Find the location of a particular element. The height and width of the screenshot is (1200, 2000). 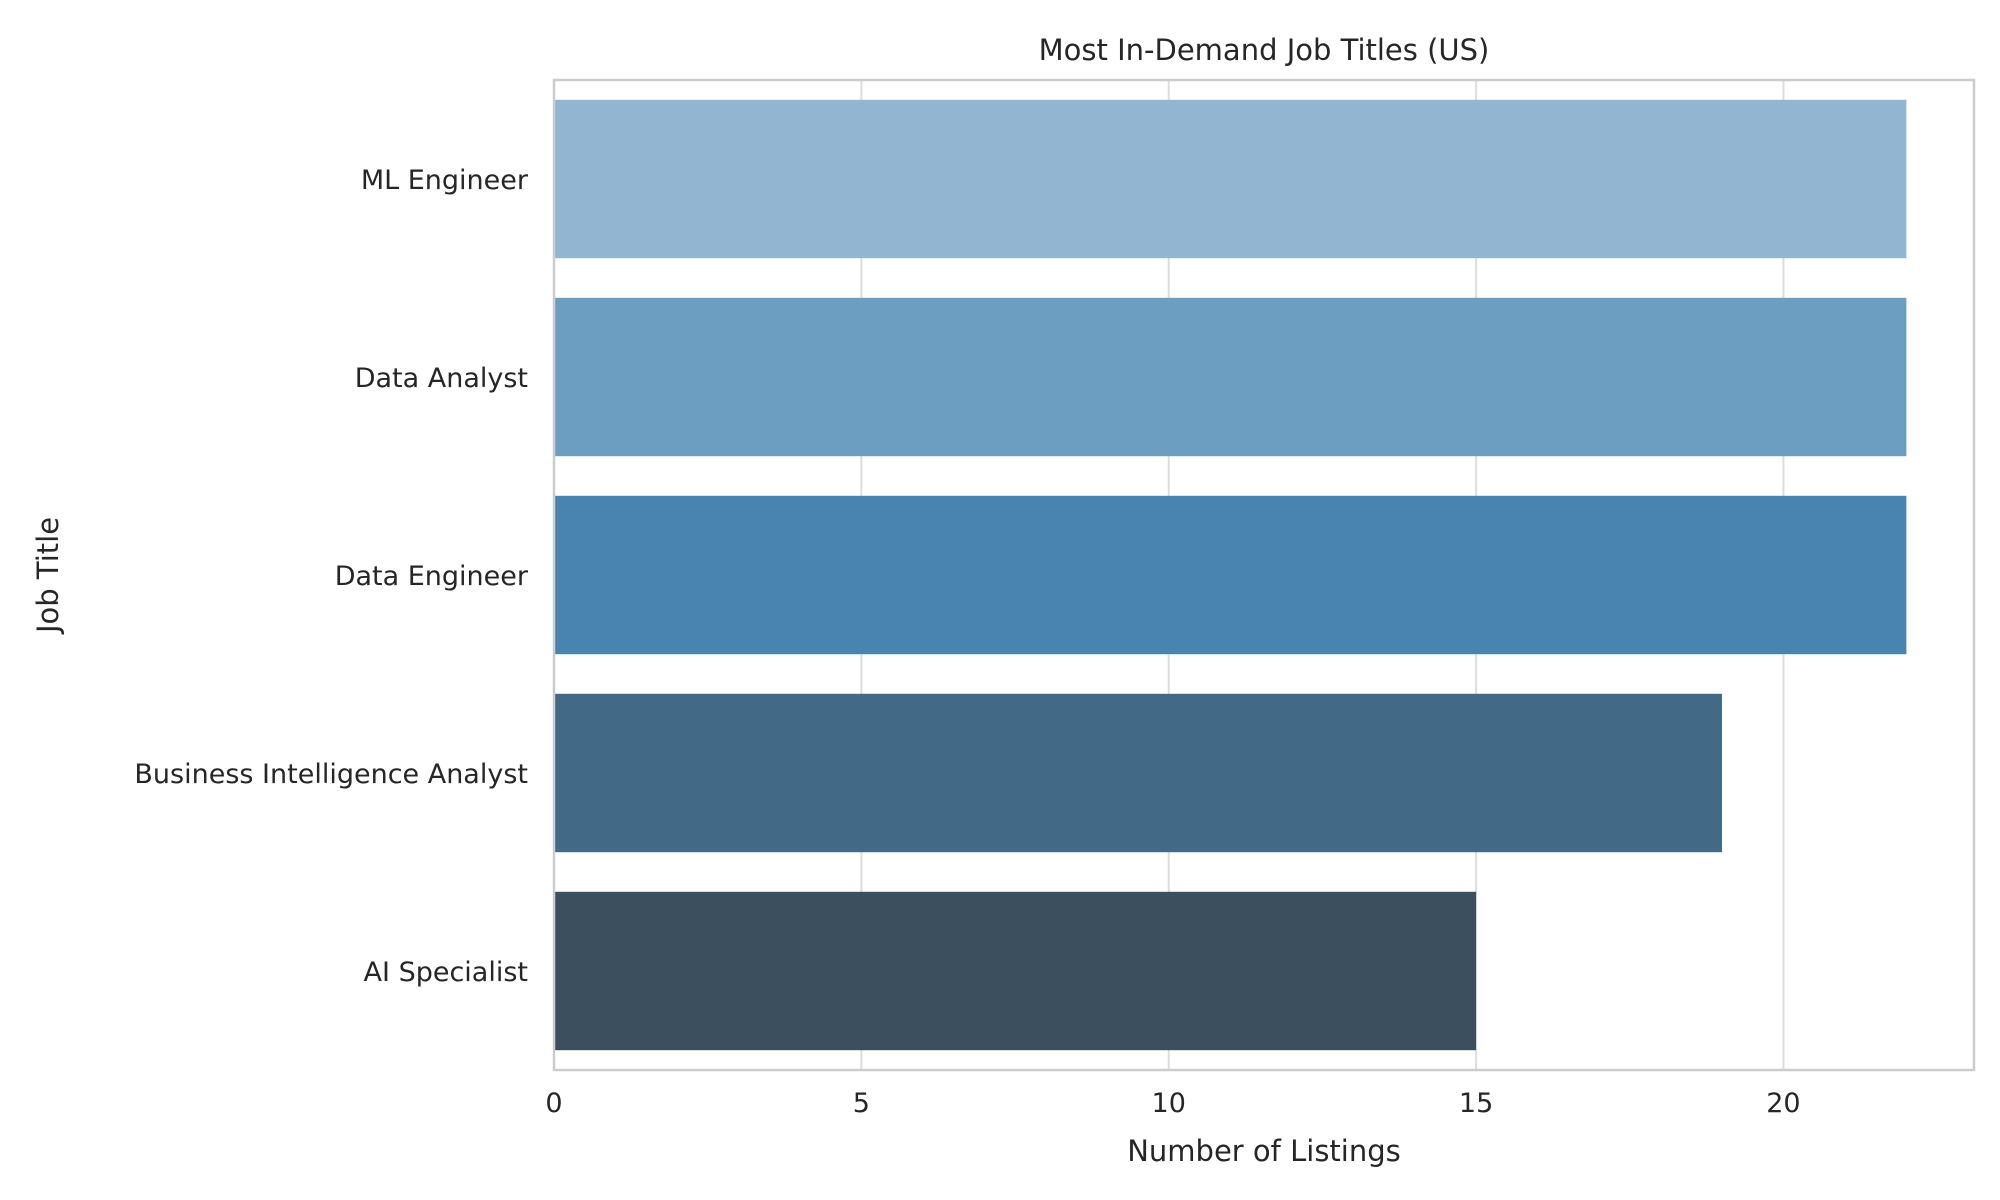

x-tick-label: 10 is located at coordinates (1169, 1103).